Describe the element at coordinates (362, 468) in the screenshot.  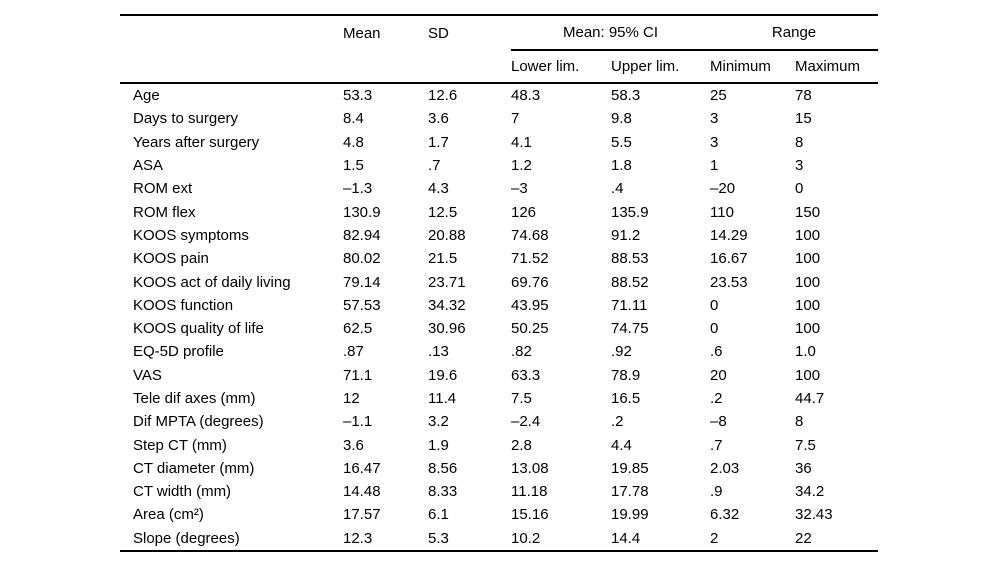
I see `cell-value: 16.47` at that location.